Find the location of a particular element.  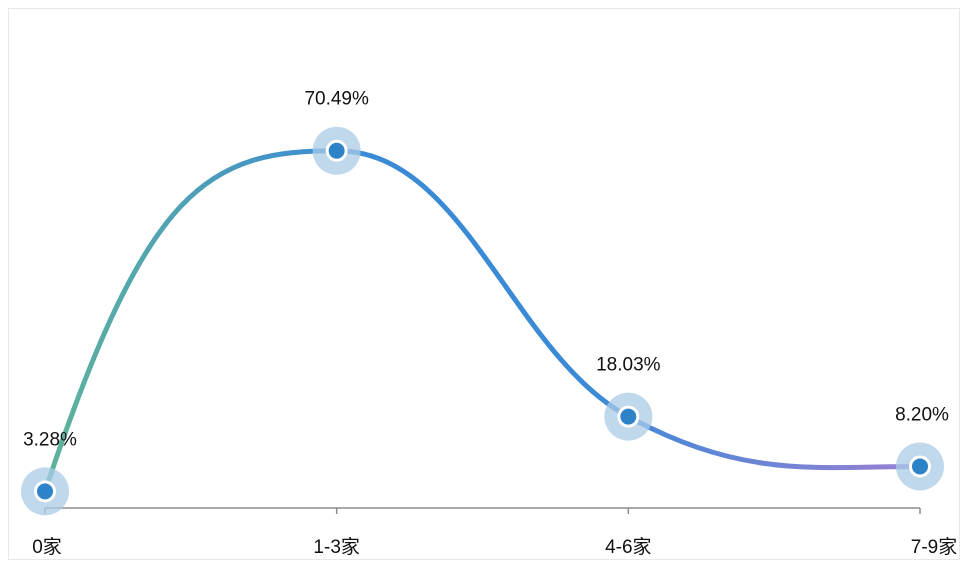

x-tick-label: 7-9家 is located at coordinates (934, 547).